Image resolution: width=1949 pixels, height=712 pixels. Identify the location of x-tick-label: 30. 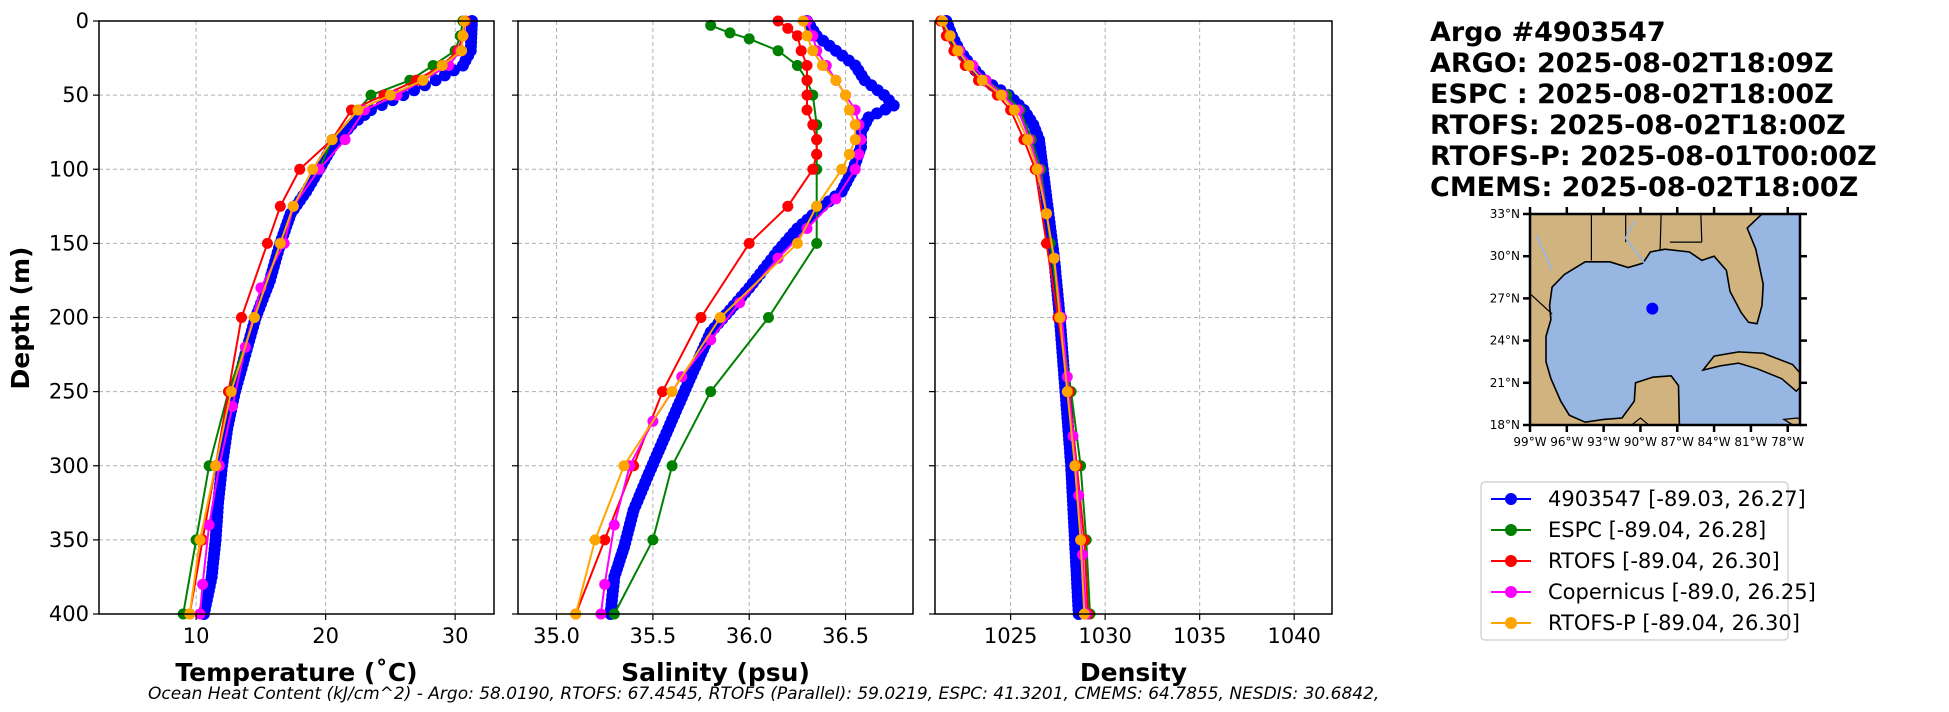
(455, 636).